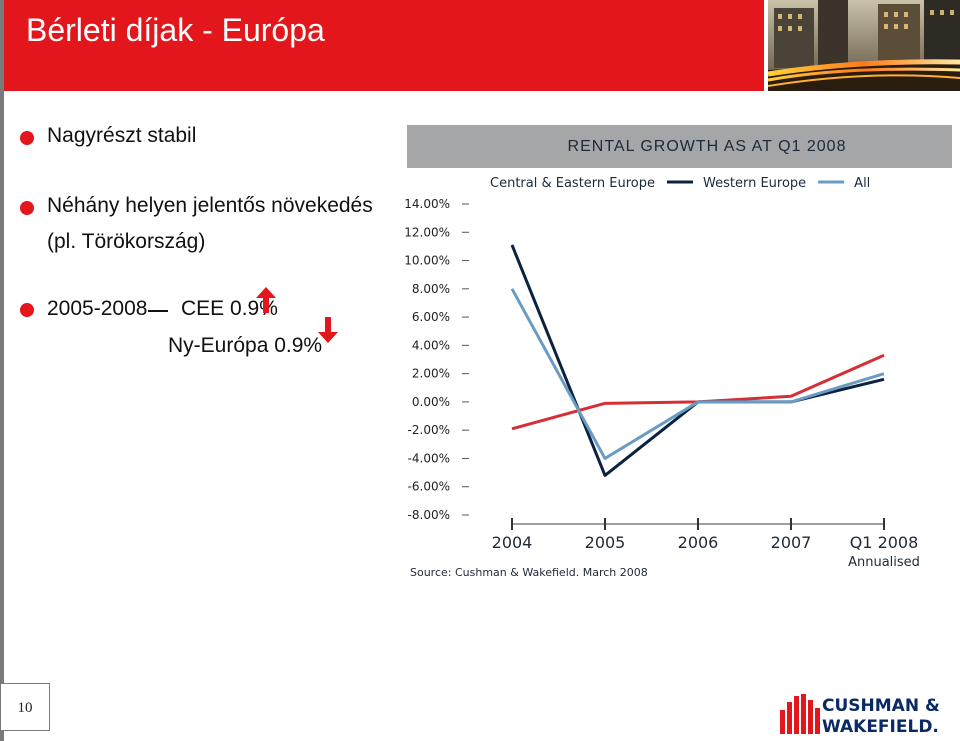 Image resolution: width=960 pixels, height=741 pixels. I want to click on logo-line1: CUSHMAN &, so click(881, 706).